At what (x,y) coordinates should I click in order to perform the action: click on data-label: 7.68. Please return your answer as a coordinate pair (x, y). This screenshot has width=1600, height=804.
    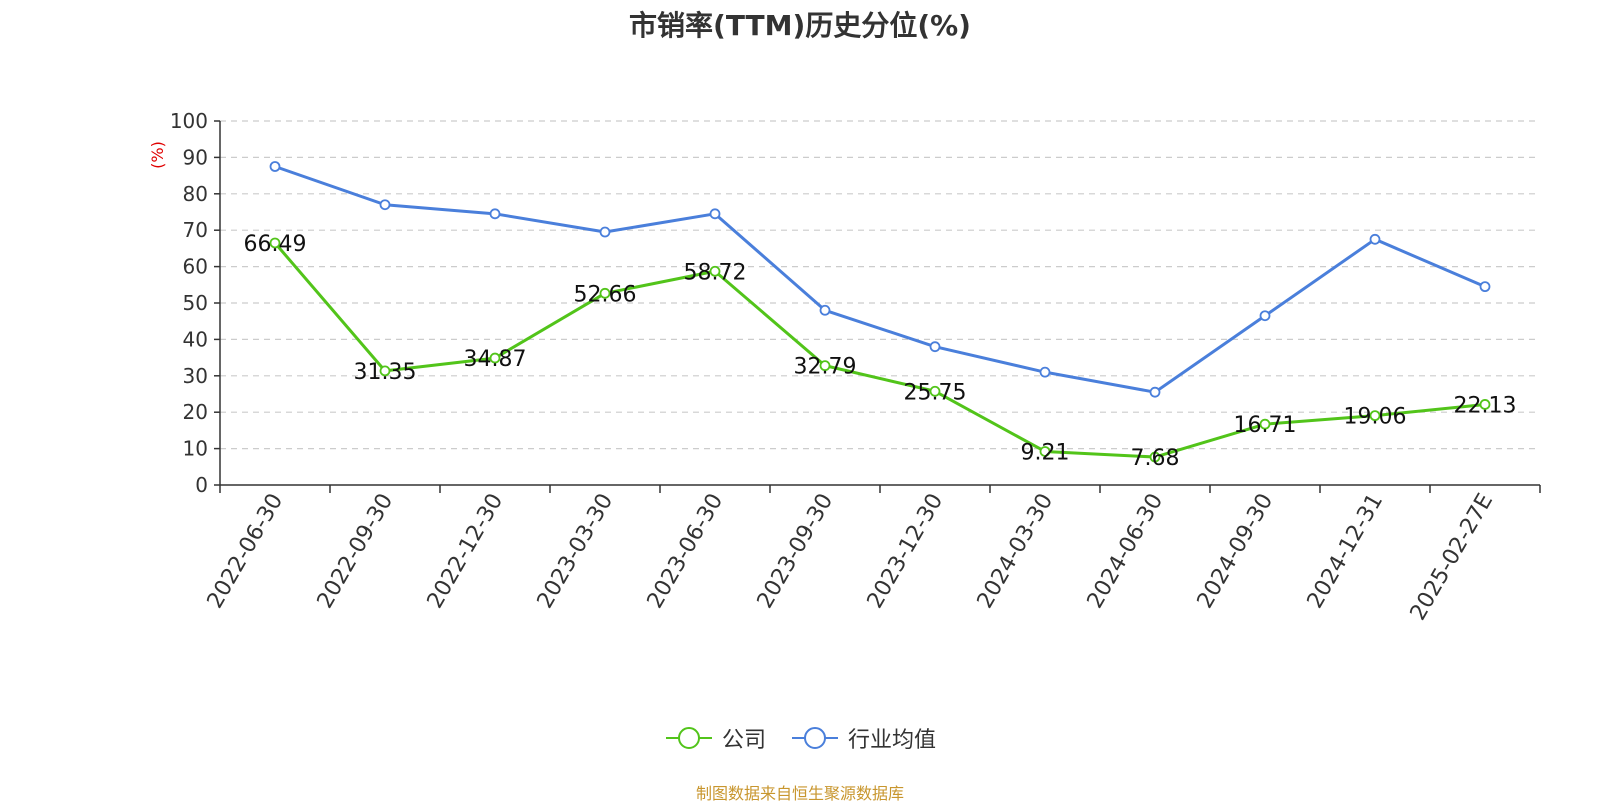
    Looking at the image, I should click on (1155, 458).